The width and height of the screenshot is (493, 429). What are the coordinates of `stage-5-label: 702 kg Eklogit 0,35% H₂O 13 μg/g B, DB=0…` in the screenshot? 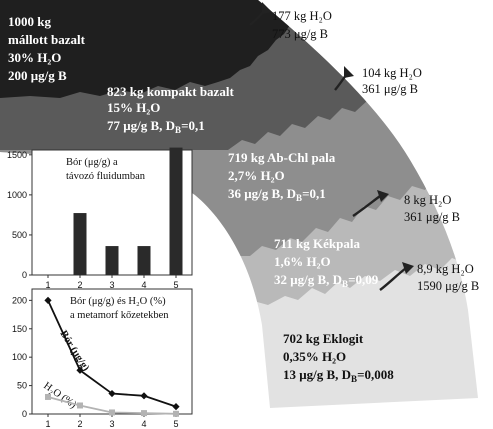 It's located at (338, 357).